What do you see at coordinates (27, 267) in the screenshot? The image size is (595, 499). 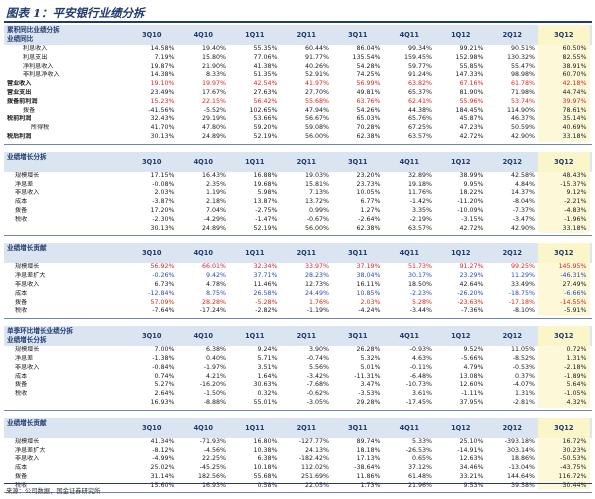 I see `row-label: 规模增长` at bounding box center [27, 267].